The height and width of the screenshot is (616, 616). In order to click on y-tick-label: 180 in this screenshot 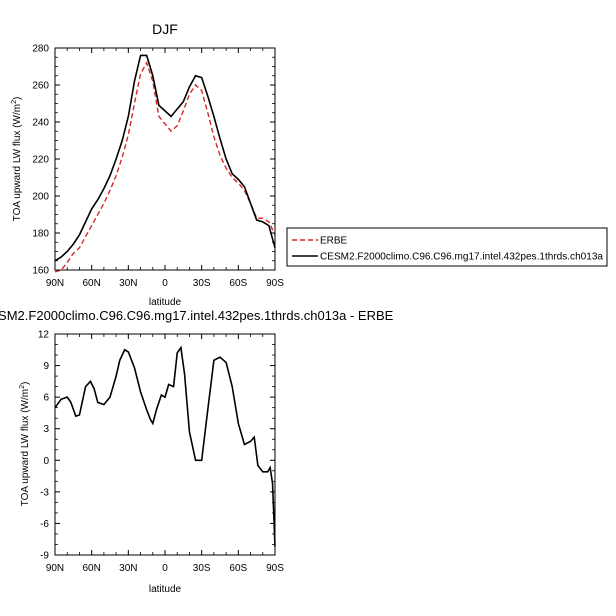, I will do `click(40, 234)`.